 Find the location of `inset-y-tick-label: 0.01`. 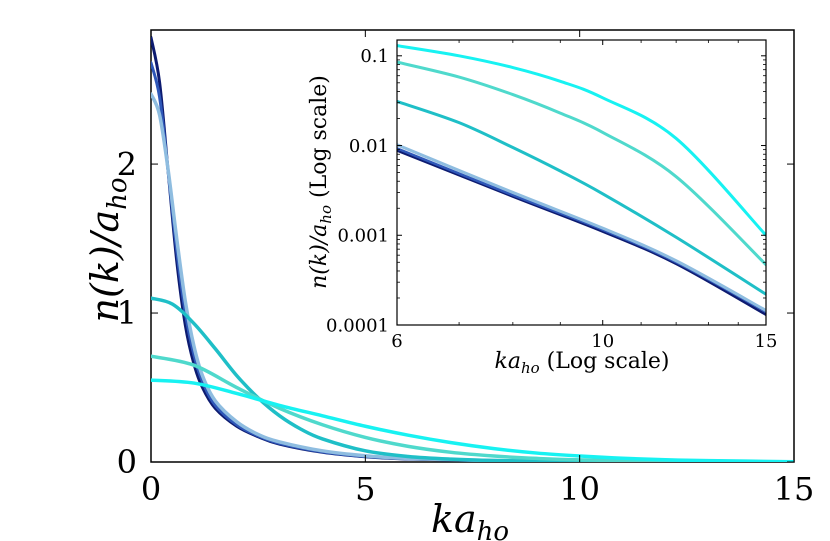

inset-y-tick-label: 0.01 is located at coordinates (369, 146).